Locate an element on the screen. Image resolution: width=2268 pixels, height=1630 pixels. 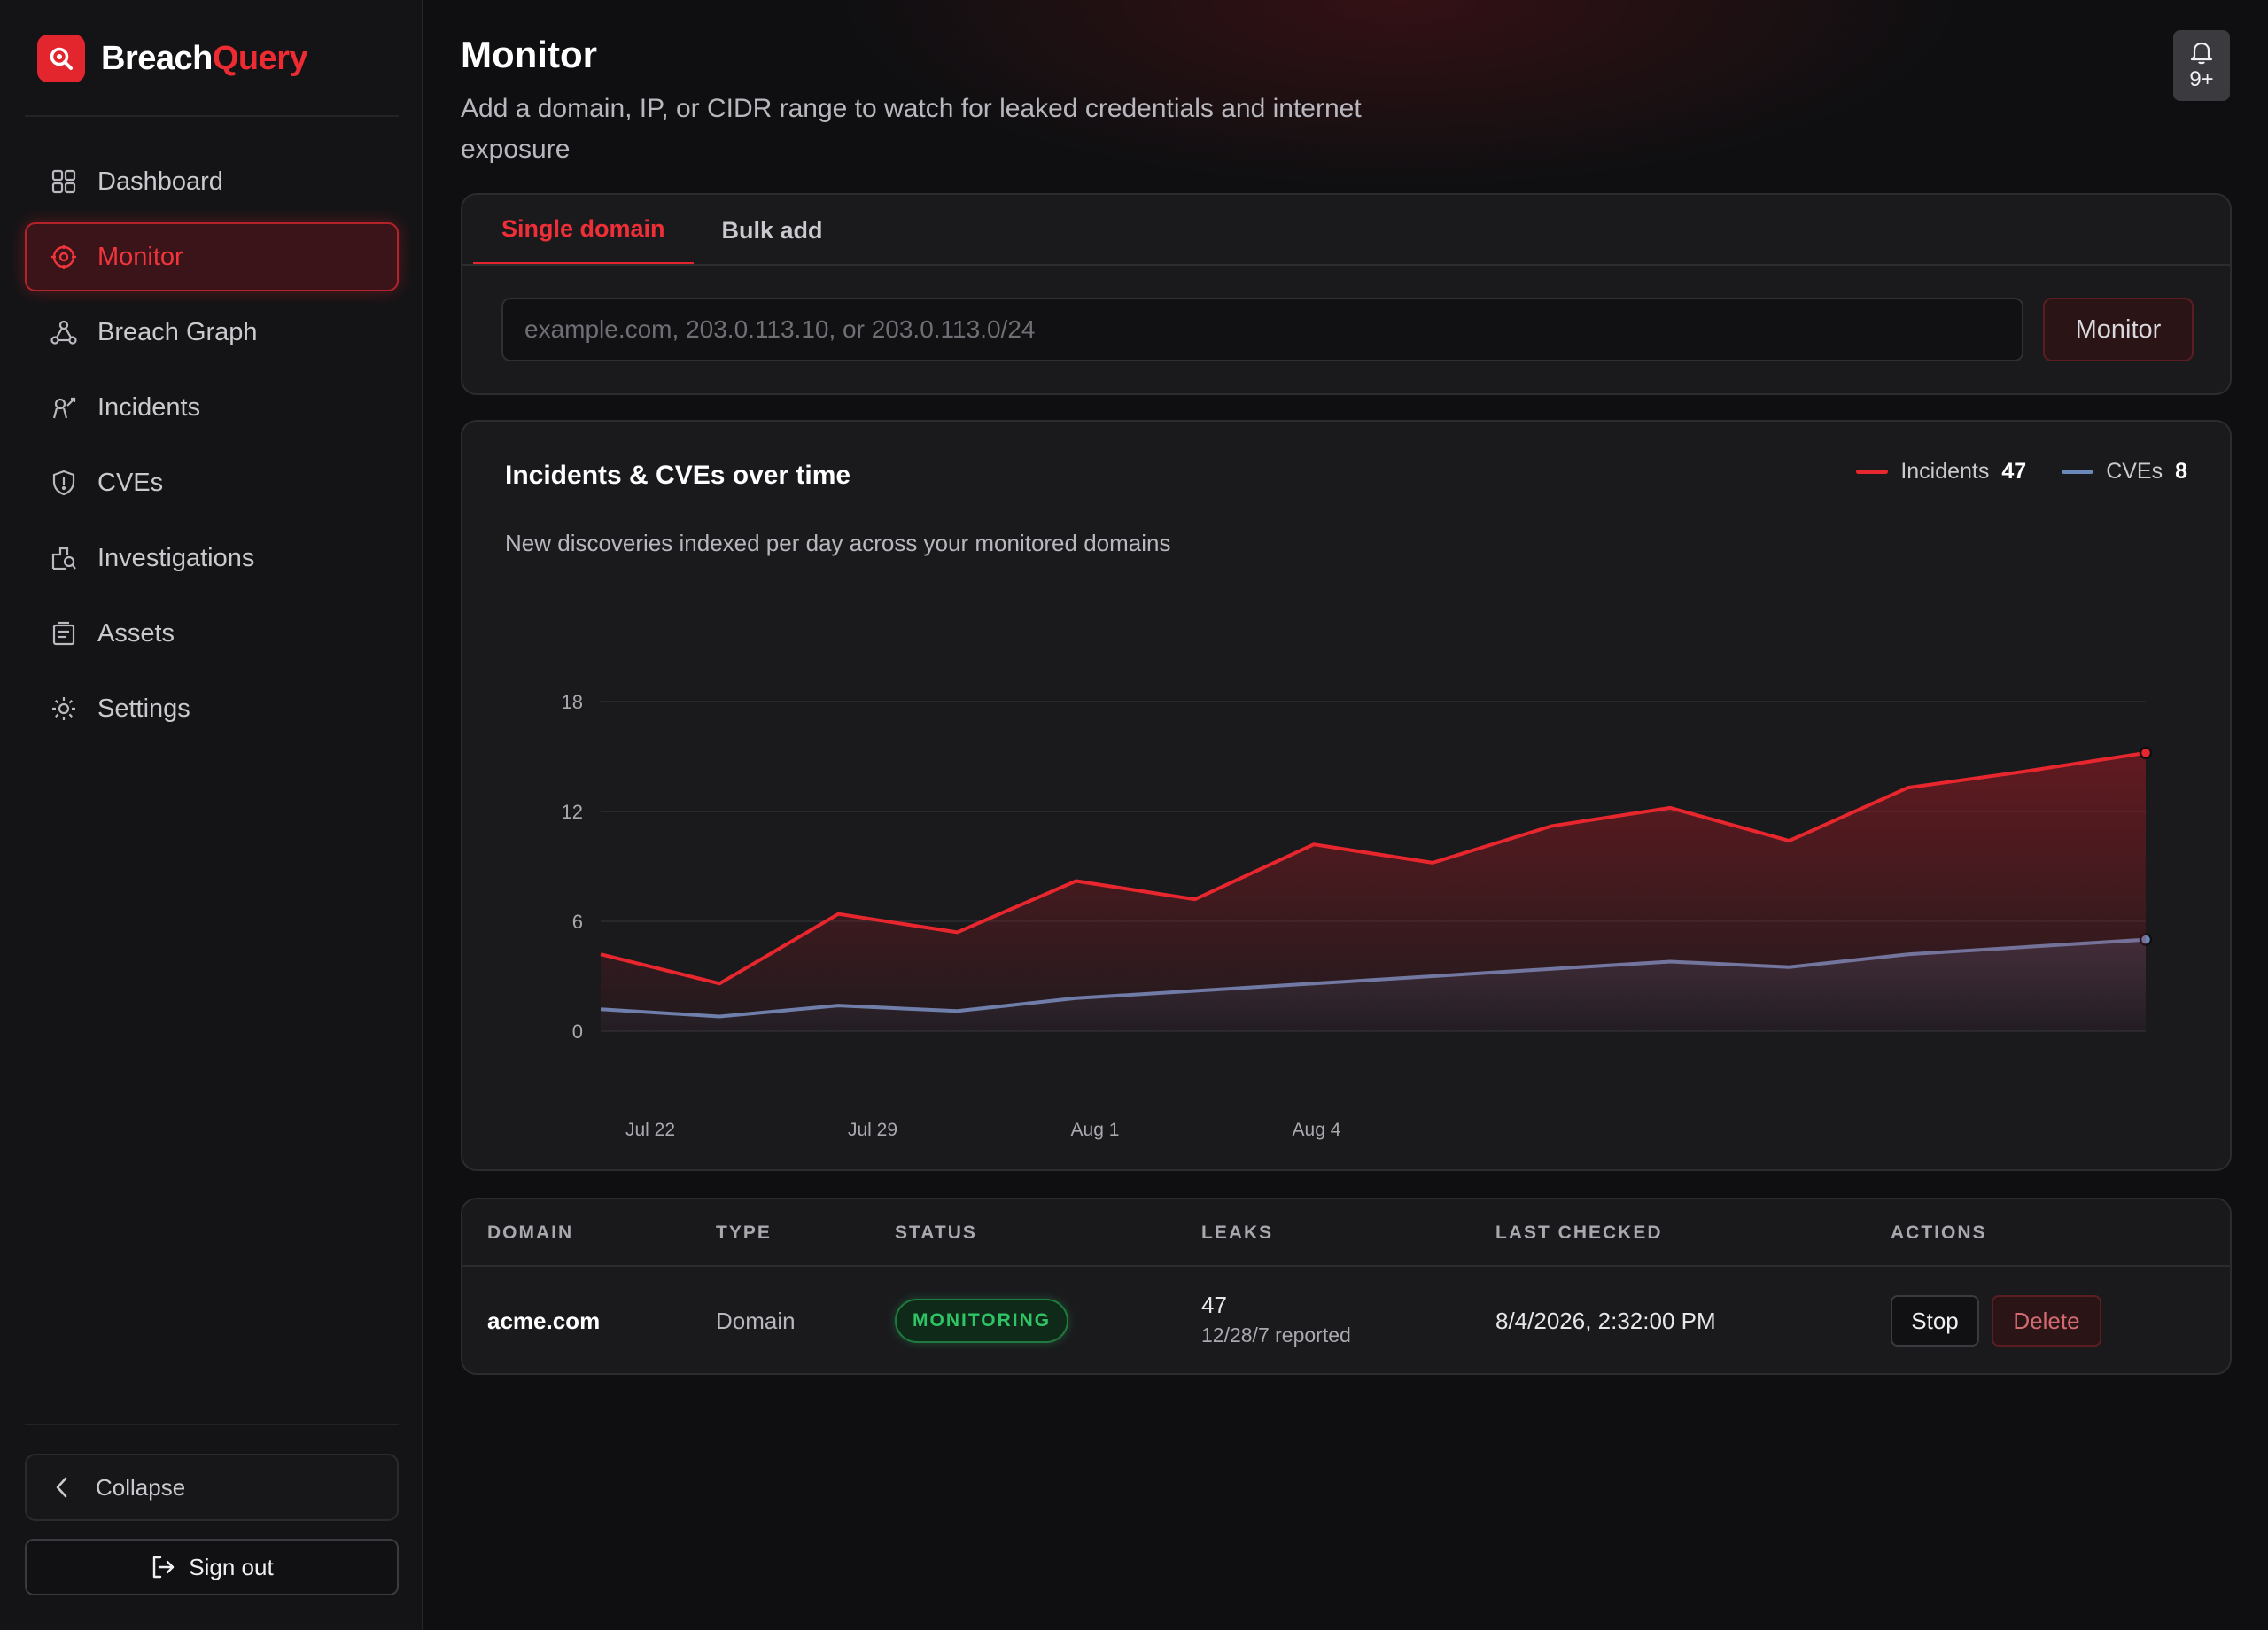
notification-count: 9+ is located at coordinates (2201, 79).